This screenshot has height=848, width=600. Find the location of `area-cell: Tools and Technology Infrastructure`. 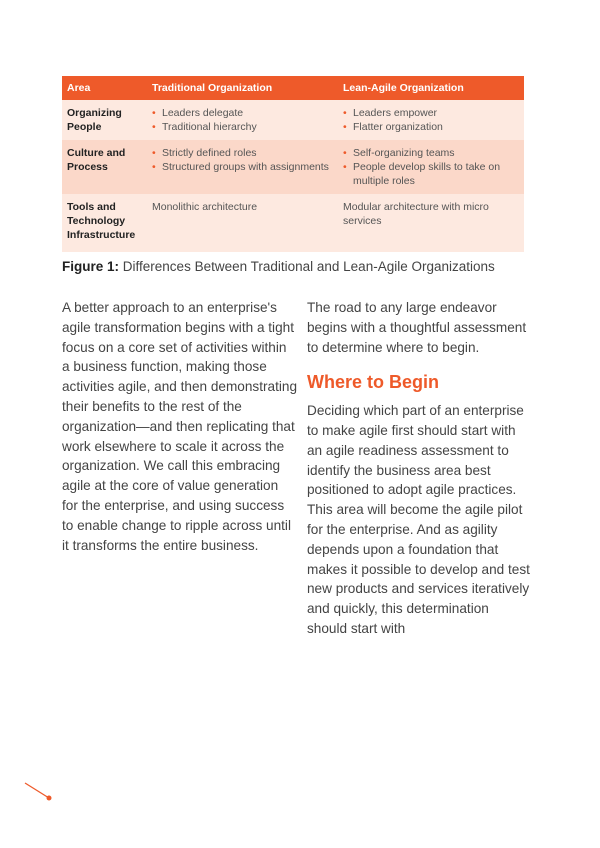

area-cell: Tools and Technology Infrastructure is located at coordinates (104, 223).